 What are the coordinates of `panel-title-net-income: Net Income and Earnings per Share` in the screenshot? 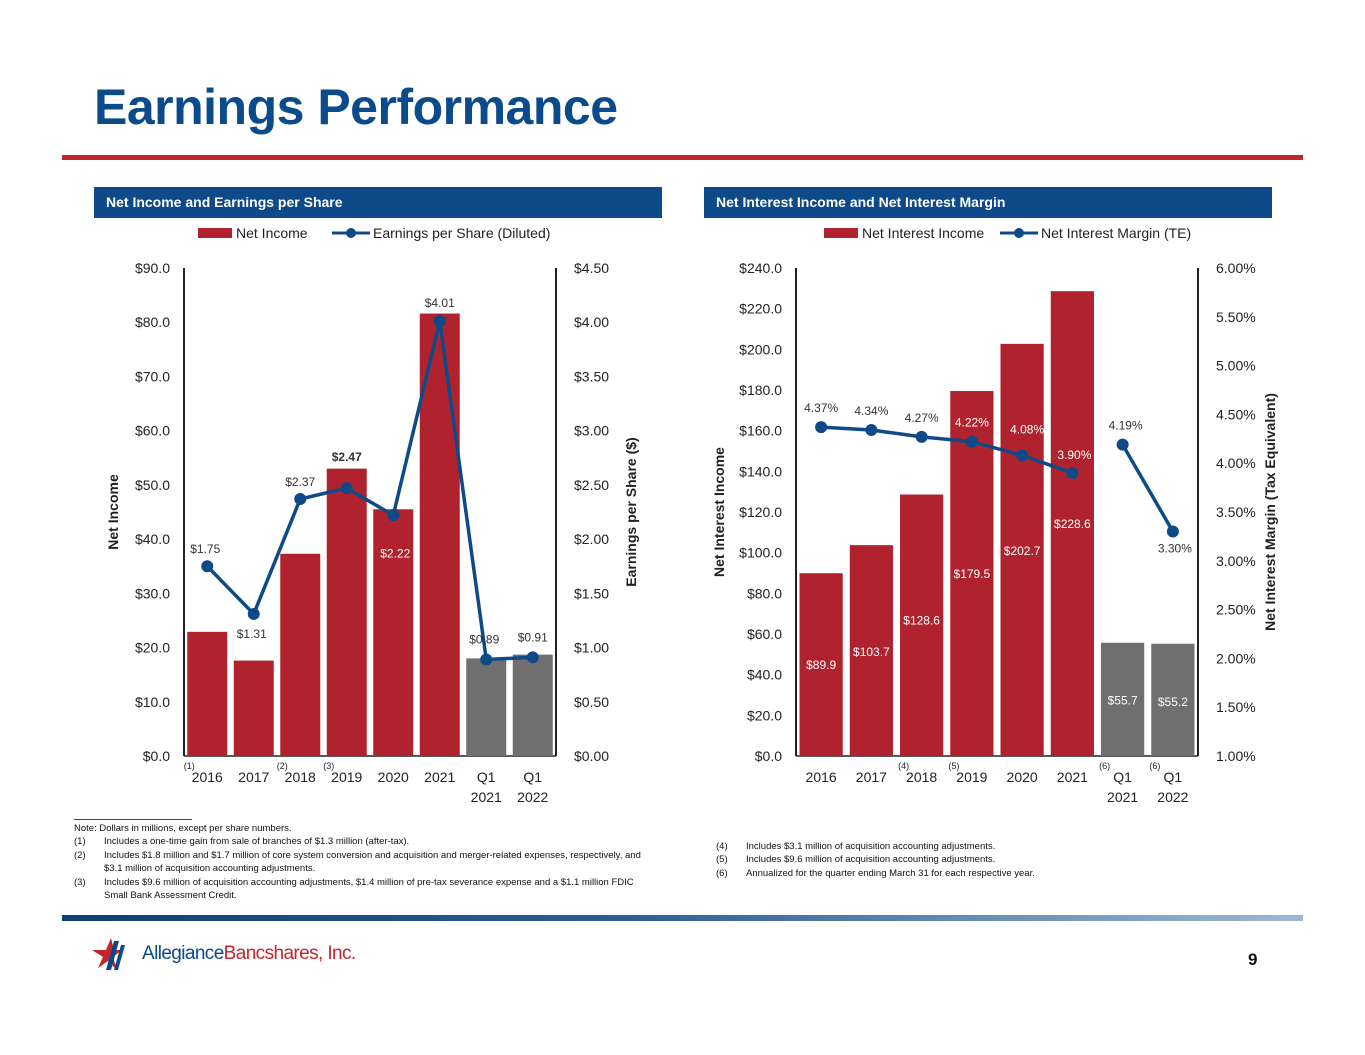 It's located at (378, 202).